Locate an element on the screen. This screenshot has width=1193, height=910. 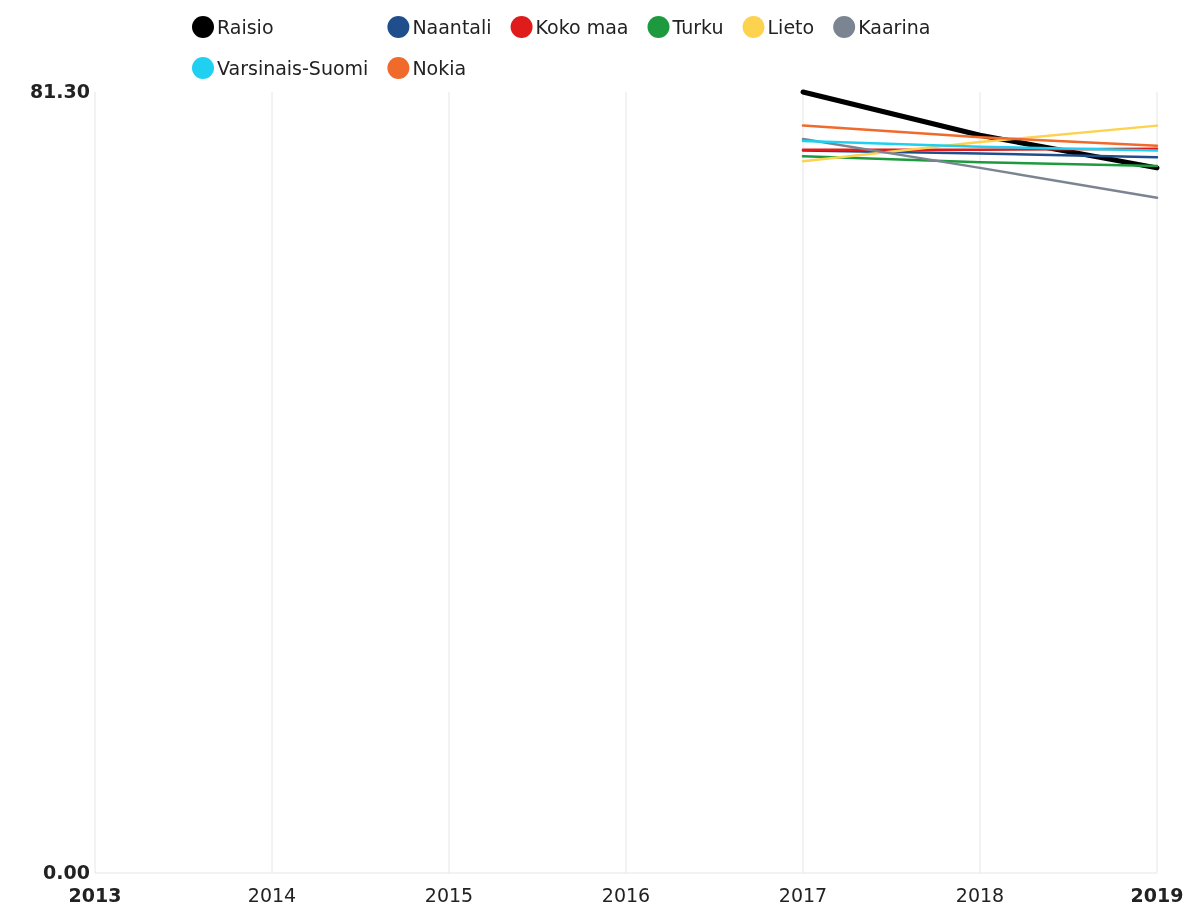
legend-label: Varsinais-Suomi is located at coordinates (293, 68).